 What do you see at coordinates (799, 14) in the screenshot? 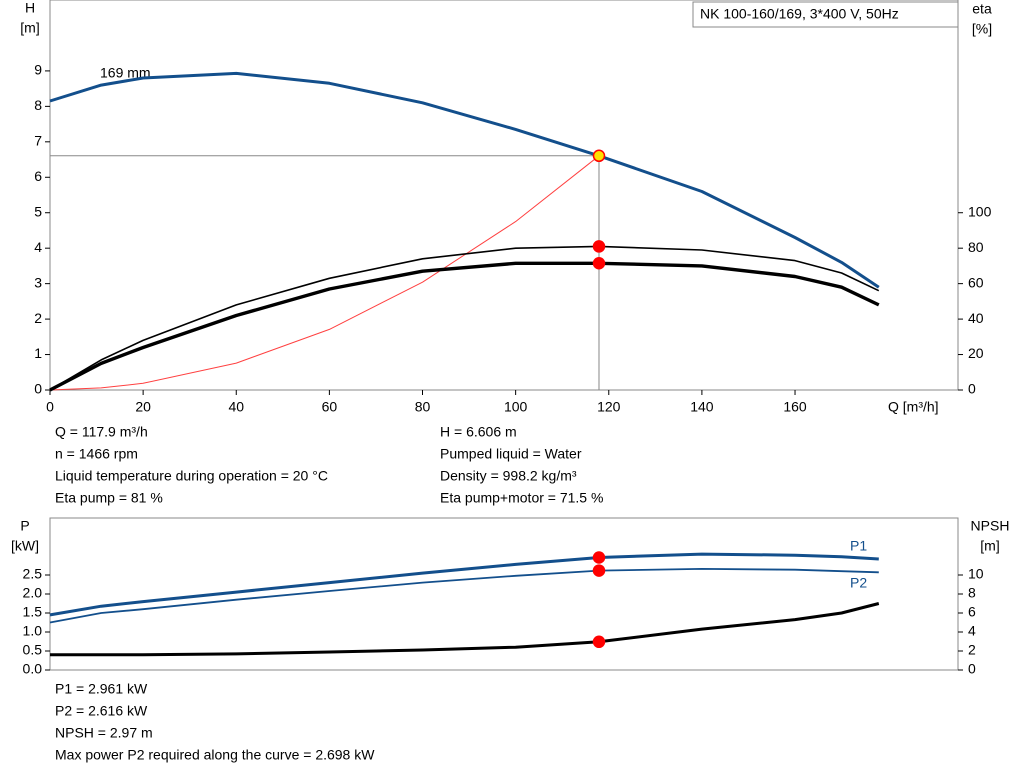
I see `chart-title: NK 100-160/169, 3*400 V, 50Hz` at bounding box center [799, 14].